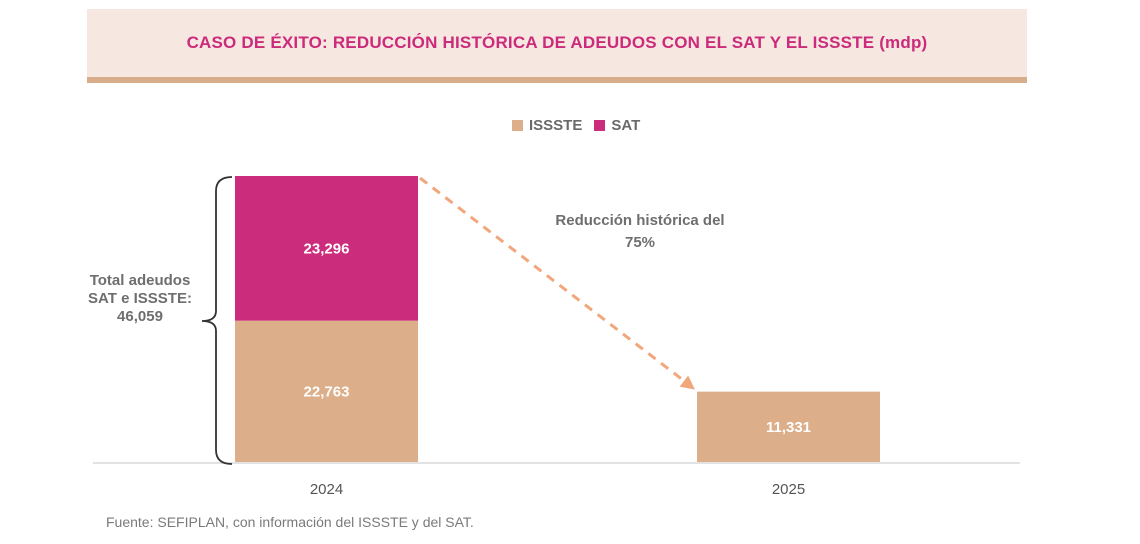 The width and height of the screenshot is (1140, 544). I want to click on legend: ISSSTE SAT, so click(576, 125).